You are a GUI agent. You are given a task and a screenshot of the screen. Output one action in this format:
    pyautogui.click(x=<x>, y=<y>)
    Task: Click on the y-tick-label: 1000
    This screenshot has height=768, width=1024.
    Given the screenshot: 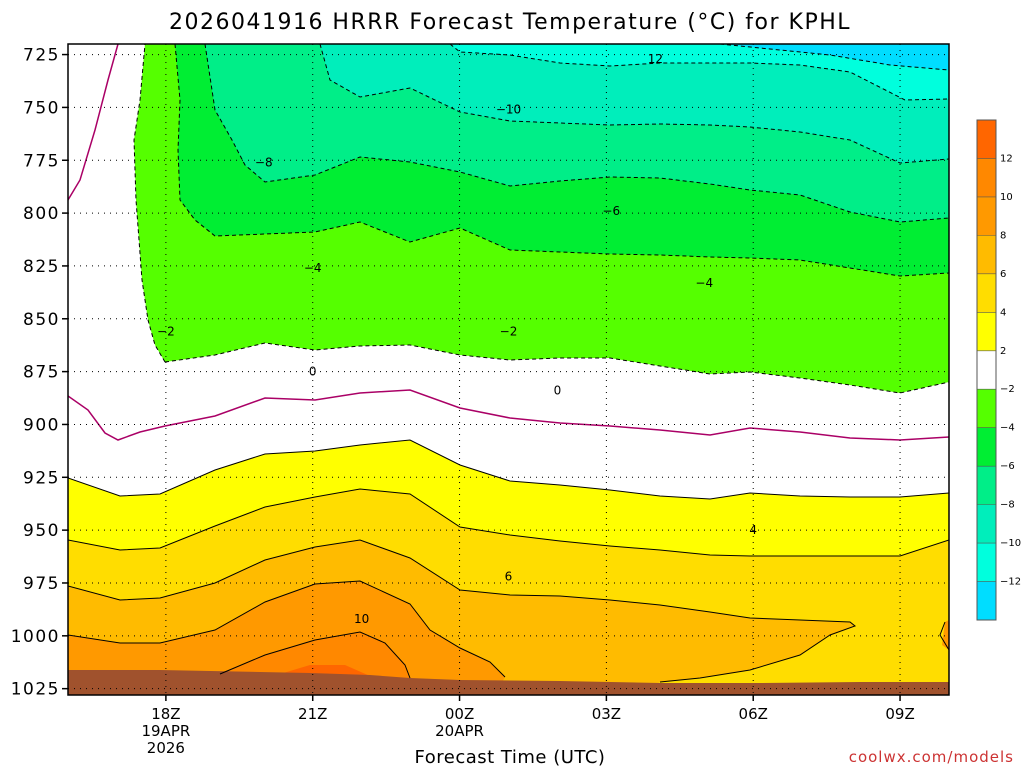 What is the action you would take?
    pyautogui.click(x=35, y=637)
    